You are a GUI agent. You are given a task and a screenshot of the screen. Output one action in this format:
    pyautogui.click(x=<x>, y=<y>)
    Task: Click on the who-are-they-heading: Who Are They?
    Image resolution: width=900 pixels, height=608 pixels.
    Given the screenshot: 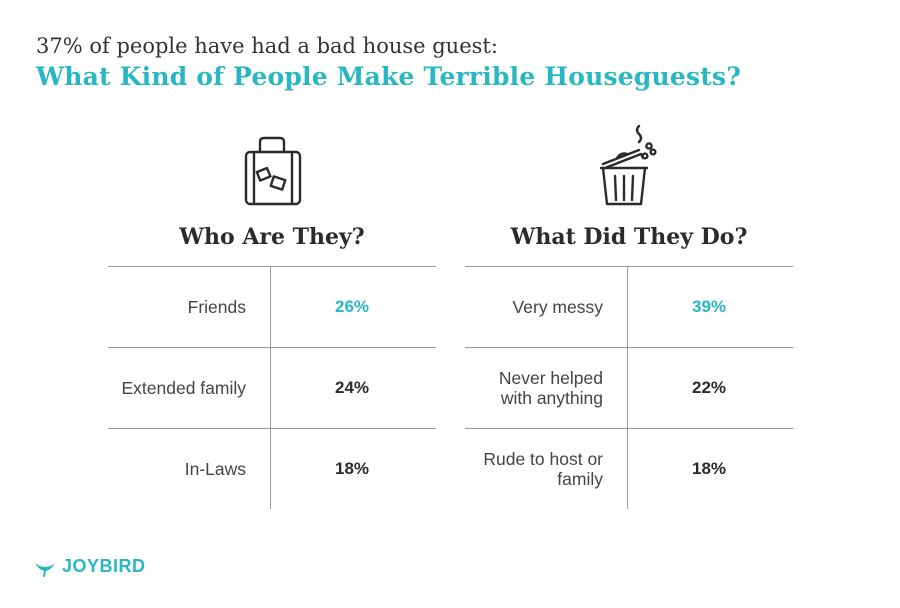 What is the action you would take?
    pyautogui.click(x=272, y=237)
    